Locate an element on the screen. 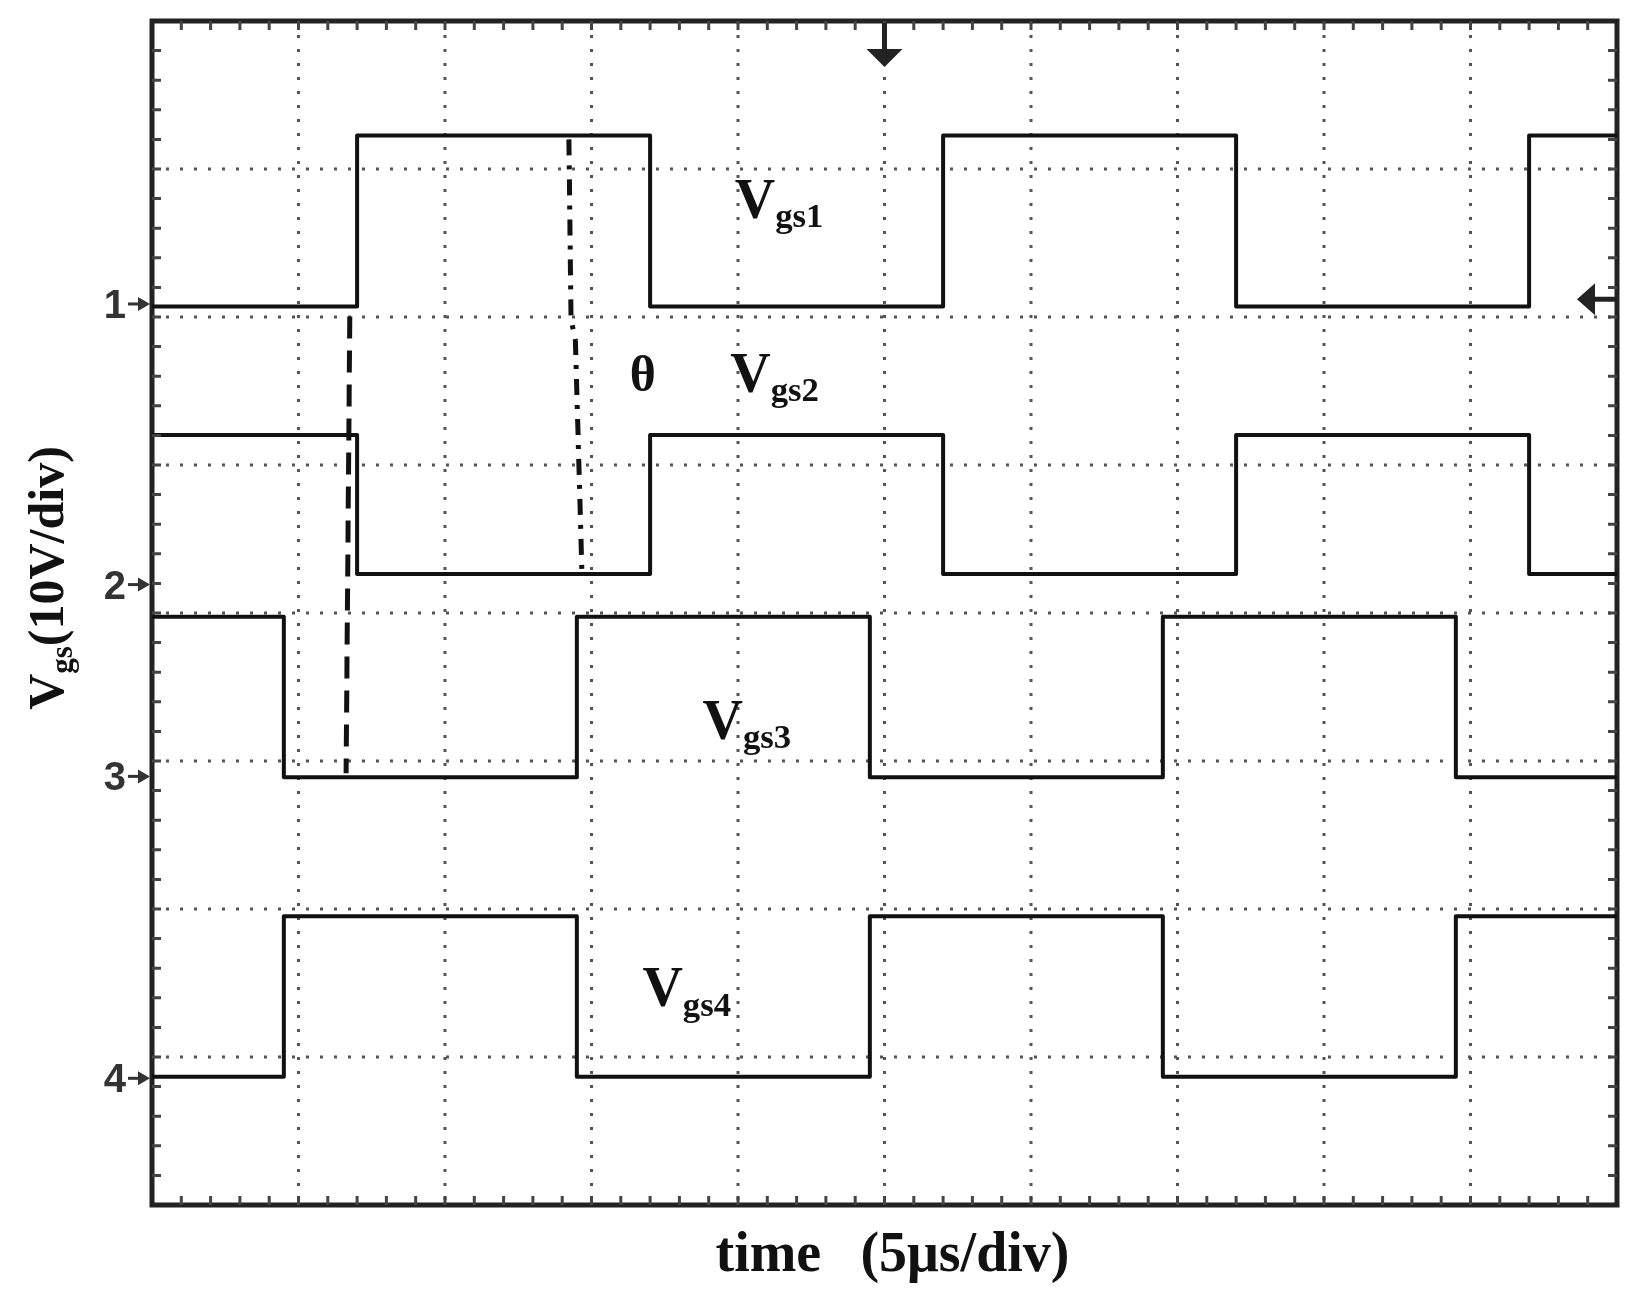 Image resolution: width=1640 pixels, height=1300 pixels. series-label: V$_{gs1}$ is located at coordinates (779, 201).